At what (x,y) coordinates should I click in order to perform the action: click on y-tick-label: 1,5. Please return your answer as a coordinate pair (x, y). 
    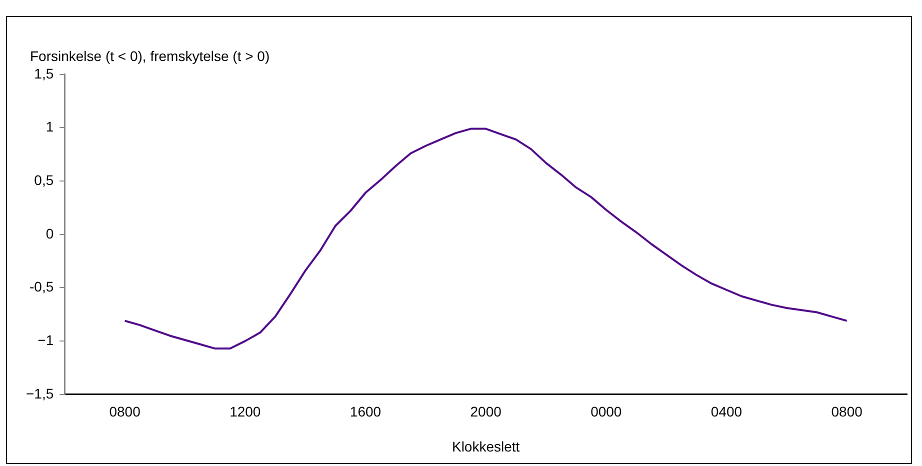
    Looking at the image, I should click on (44, 73).